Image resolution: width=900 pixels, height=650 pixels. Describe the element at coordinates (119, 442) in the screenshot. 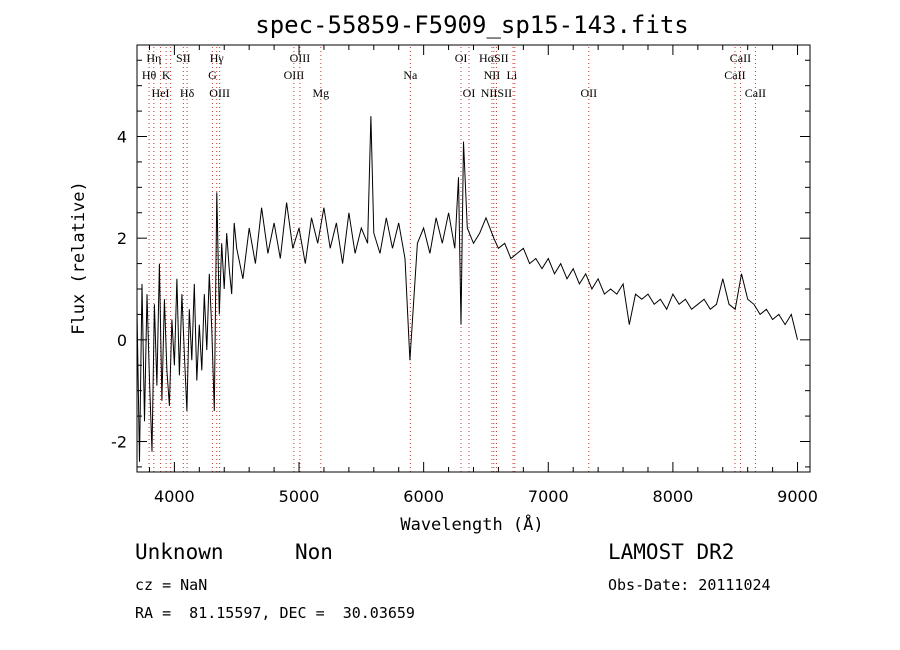

I see `y-tick-label: -2` at that location.